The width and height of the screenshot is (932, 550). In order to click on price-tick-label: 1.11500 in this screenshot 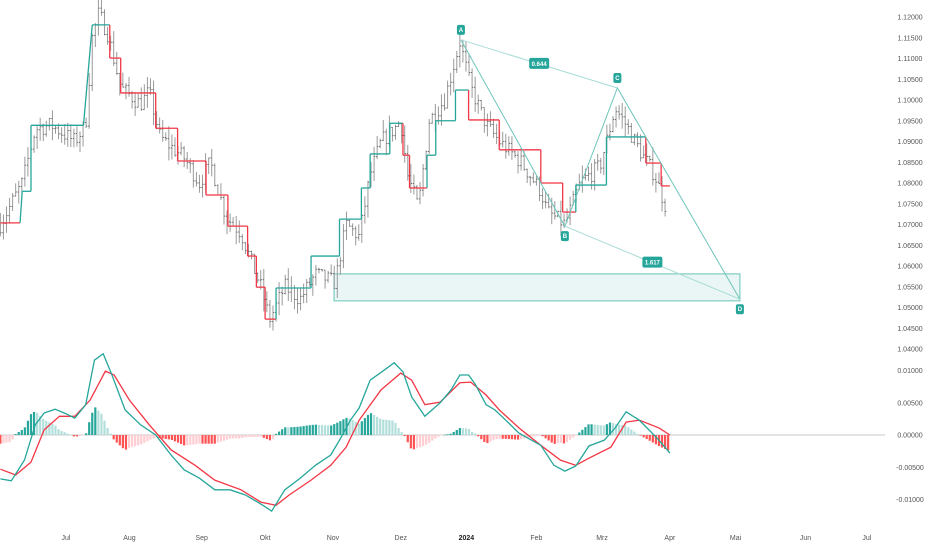, I will do `click(910, 38)`.